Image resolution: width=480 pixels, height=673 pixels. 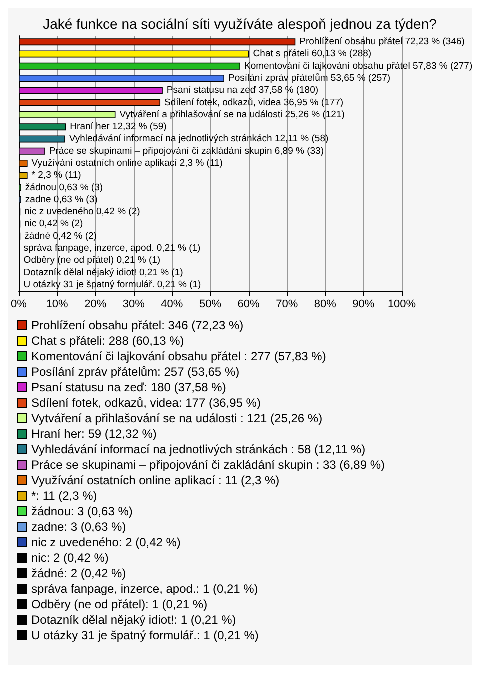 What do you see at coordinates (57, 176) in the screenshot?
I see `data-label: * 2,3 % (11)` at bounding box center [57, 176].